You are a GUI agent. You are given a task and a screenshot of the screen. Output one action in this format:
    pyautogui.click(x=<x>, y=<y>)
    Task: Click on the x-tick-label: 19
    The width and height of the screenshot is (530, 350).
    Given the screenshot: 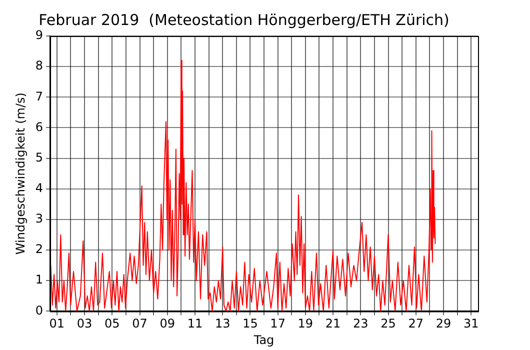 What is the action you would take?
    pyautogui.click(x=306, y=323)
    